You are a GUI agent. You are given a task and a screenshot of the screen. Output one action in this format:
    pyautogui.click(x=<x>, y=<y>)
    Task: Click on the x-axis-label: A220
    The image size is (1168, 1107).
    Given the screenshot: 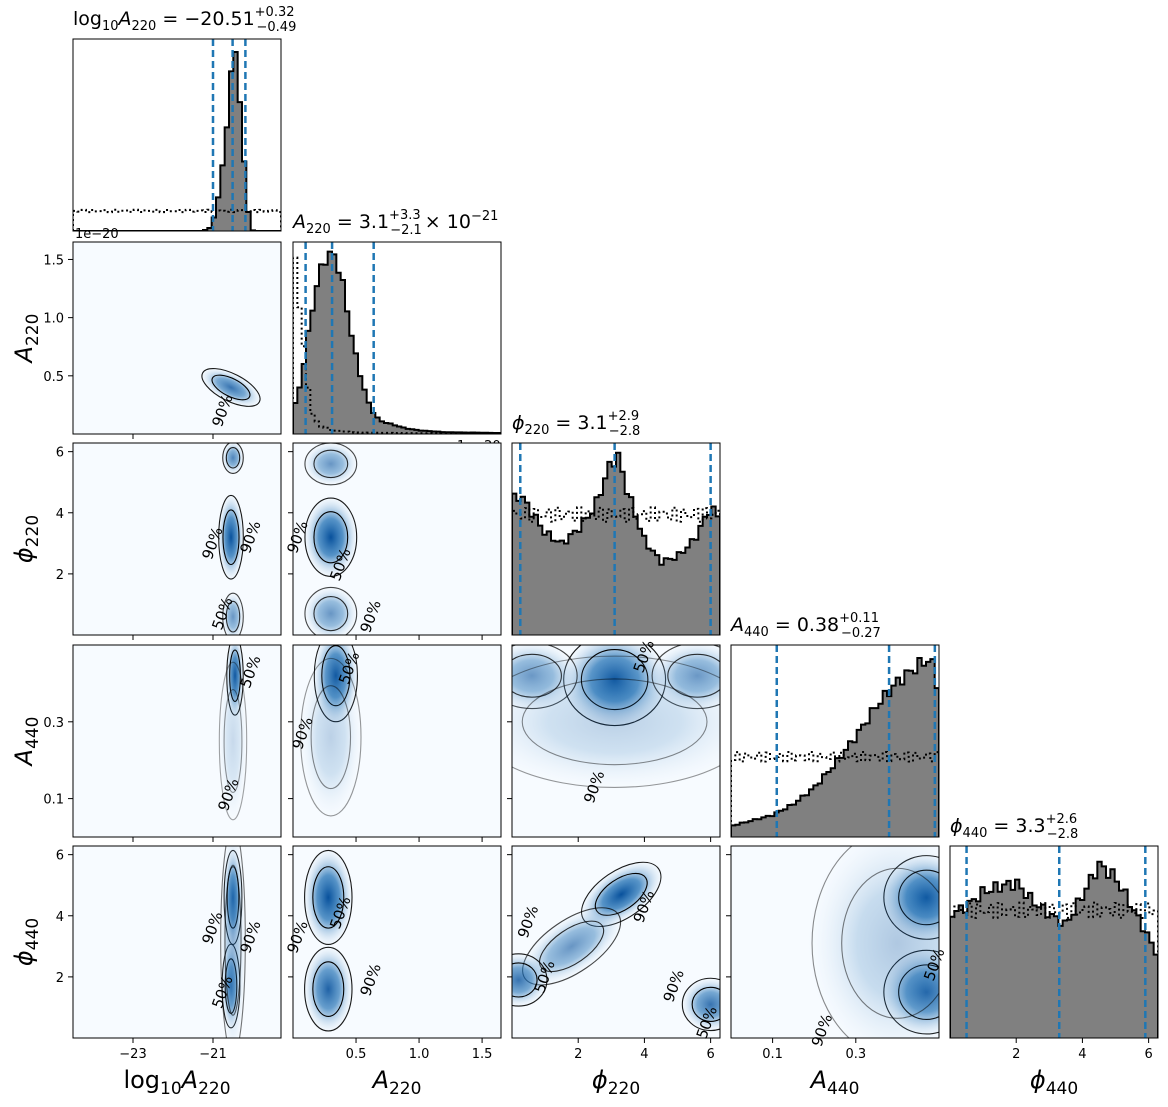 What is the action you would take?
    pyautogui.click(x=396, y=1082)
    